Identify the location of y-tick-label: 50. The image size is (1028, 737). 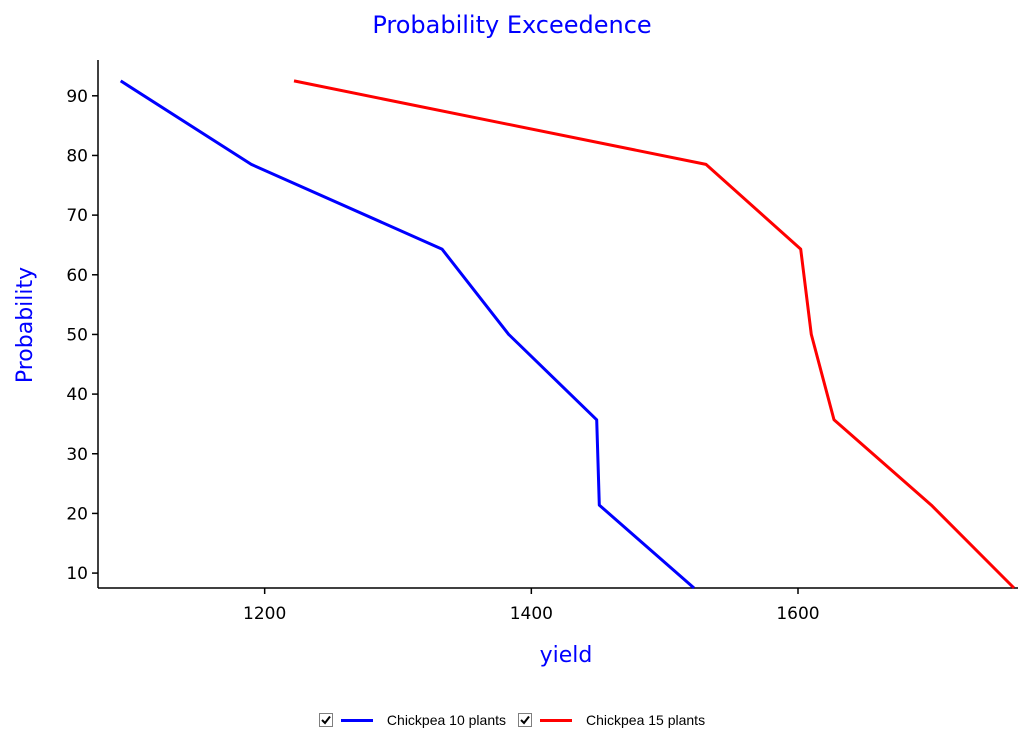
(77, 335).